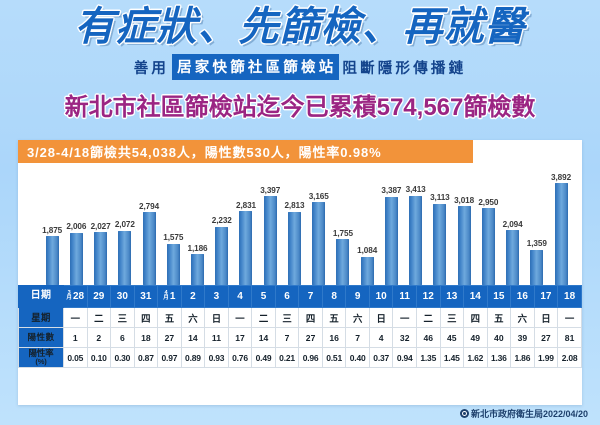 The width and height of the screenshot is (600, 425). Describe the element at coordinates (452, 357) in the screenshot. I see `table-cell-positive-rate: 1.45` at that location.